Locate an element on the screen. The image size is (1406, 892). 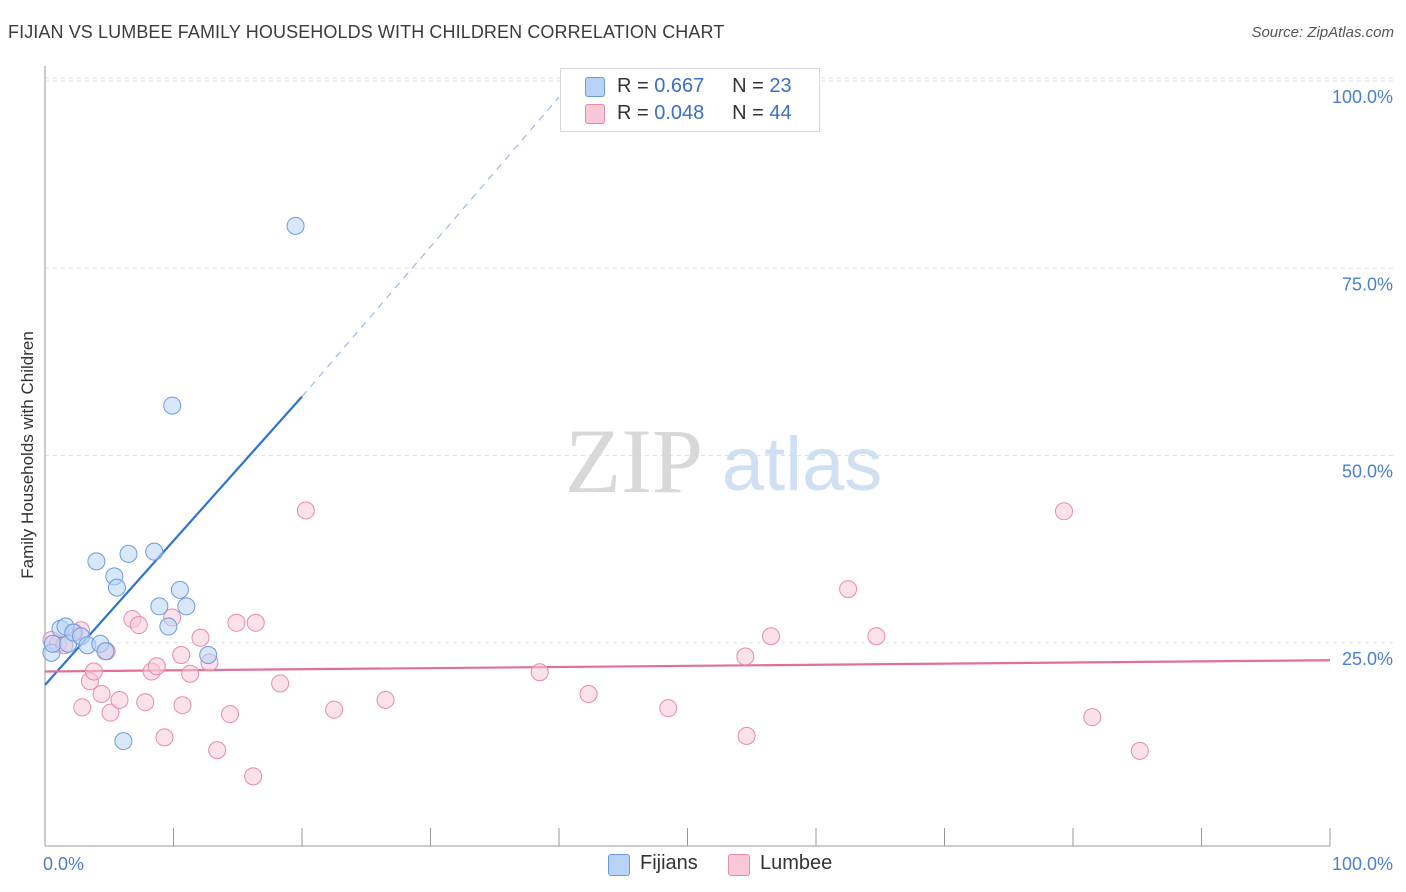
lumbee-swatch is located at coordinates (595, 114).